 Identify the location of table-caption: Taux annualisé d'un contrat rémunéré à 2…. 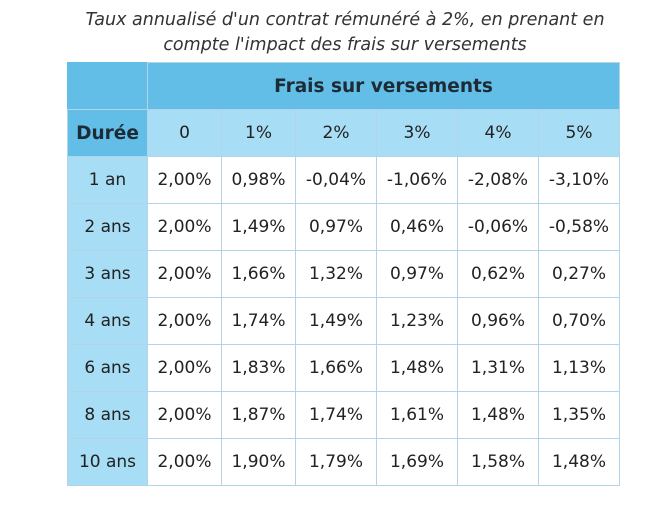
(332, 33).